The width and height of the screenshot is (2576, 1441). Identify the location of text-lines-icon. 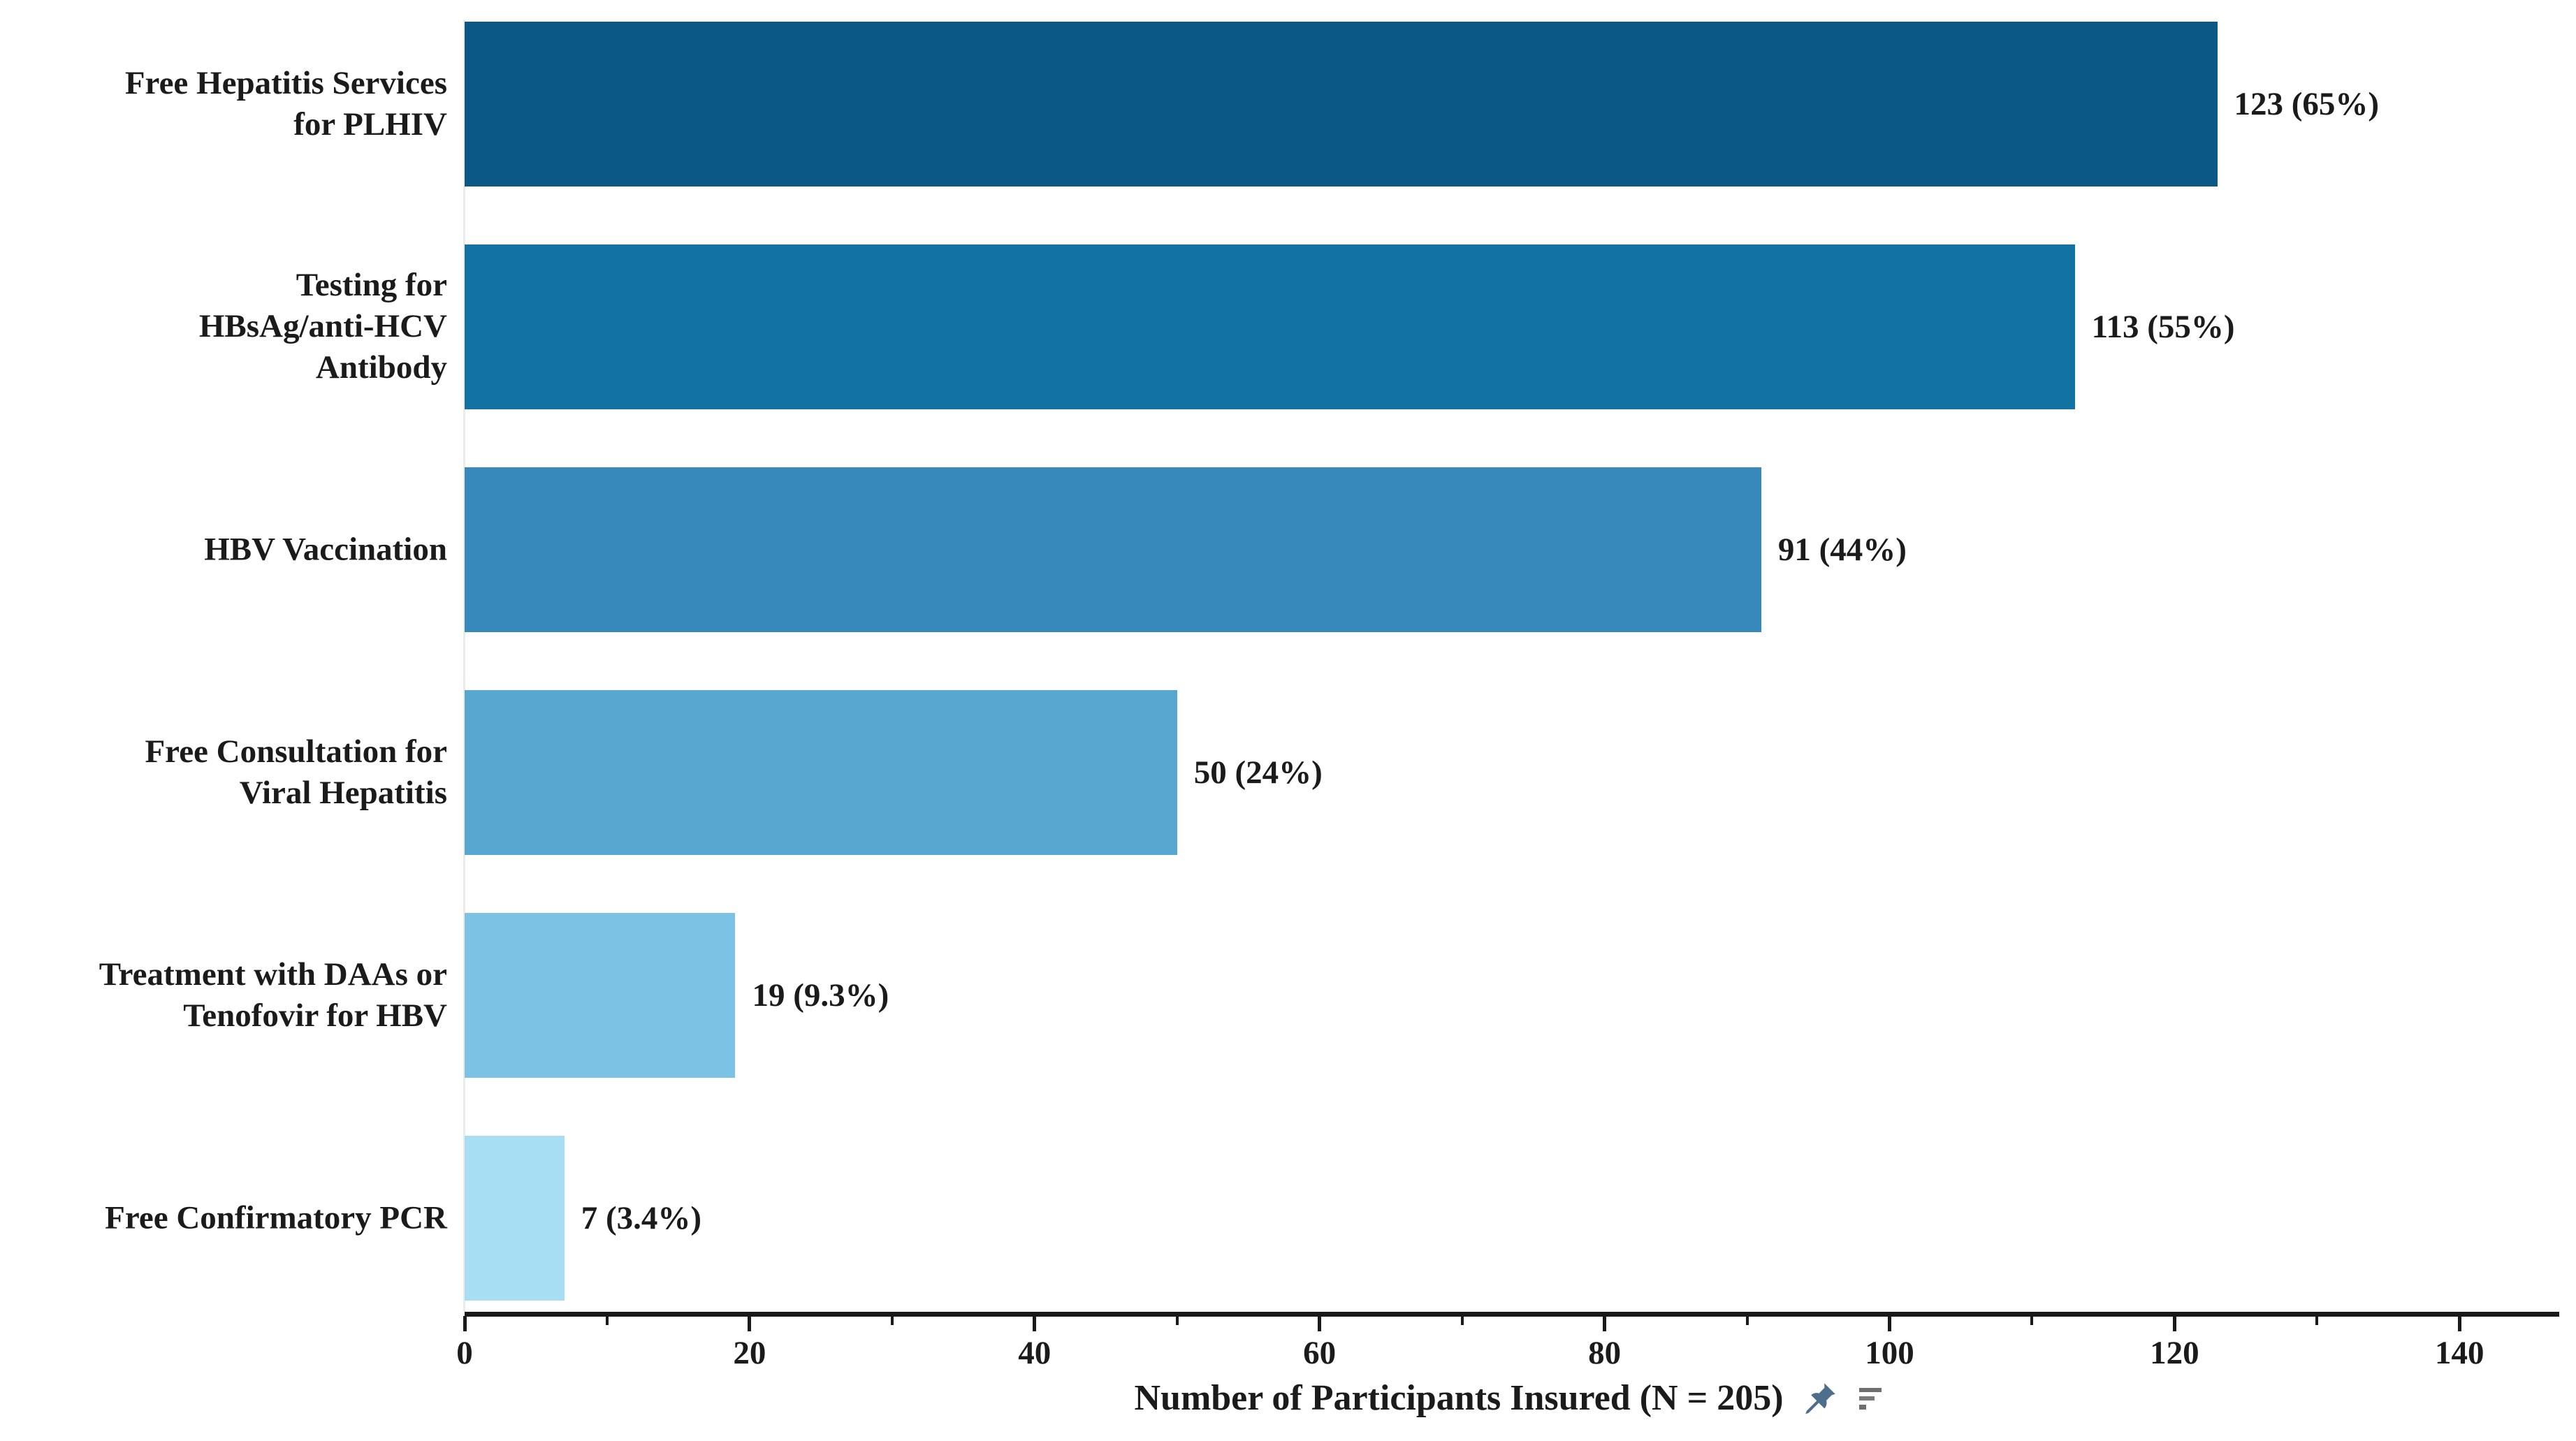
(1873, 1398).